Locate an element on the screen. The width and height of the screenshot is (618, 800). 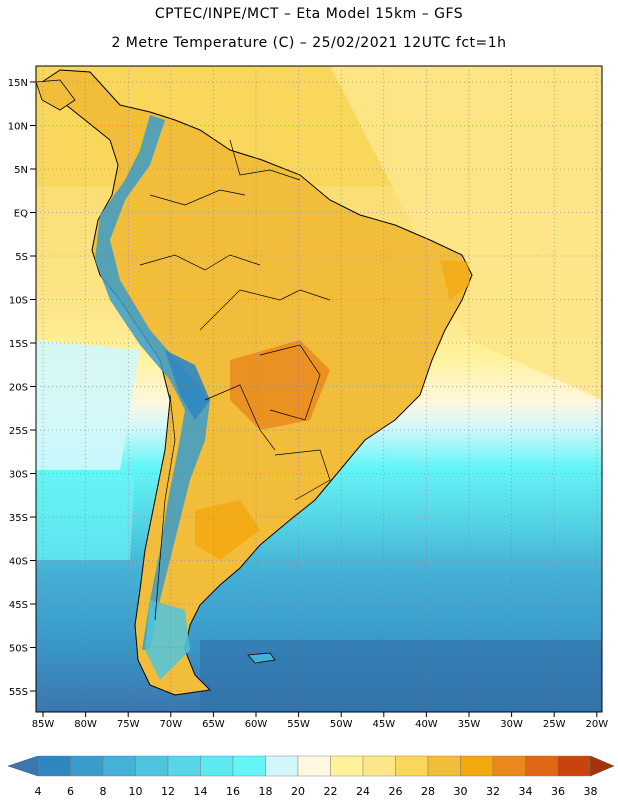
colorbar-tick-label: 30 is located at coordinates (461, 791).